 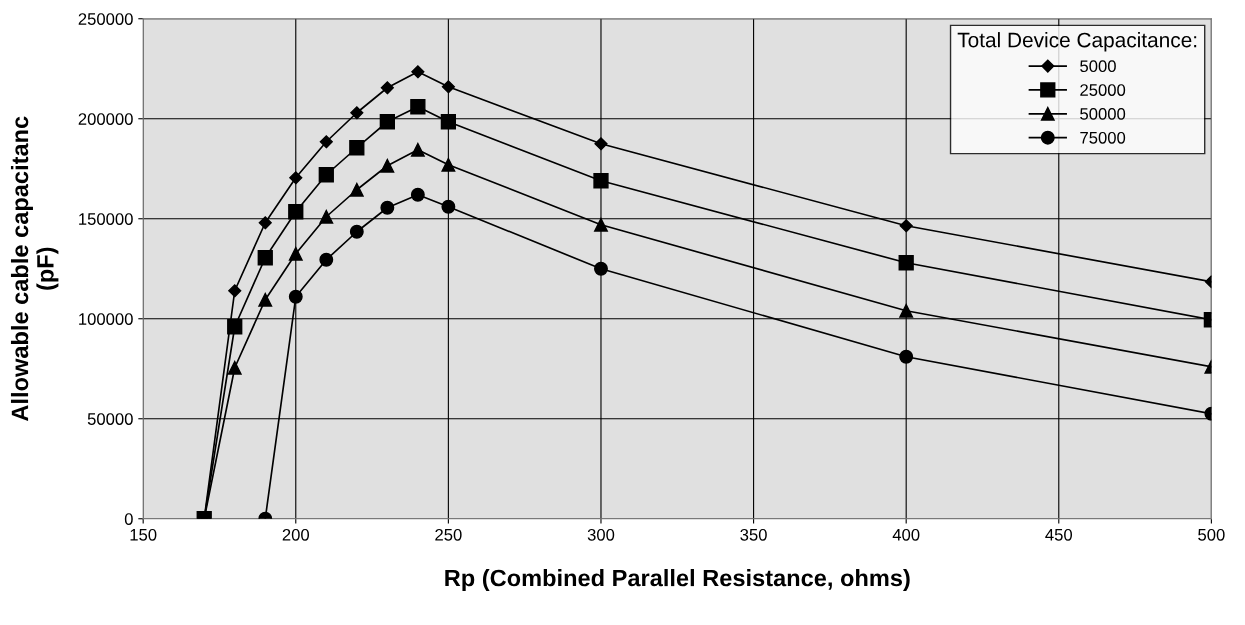 What do you see at coordinates (34, 269) in the screenshot?
I see `y-axis-title: Allowable cable capacitanc (pF)` at bounding box center [34, 269].